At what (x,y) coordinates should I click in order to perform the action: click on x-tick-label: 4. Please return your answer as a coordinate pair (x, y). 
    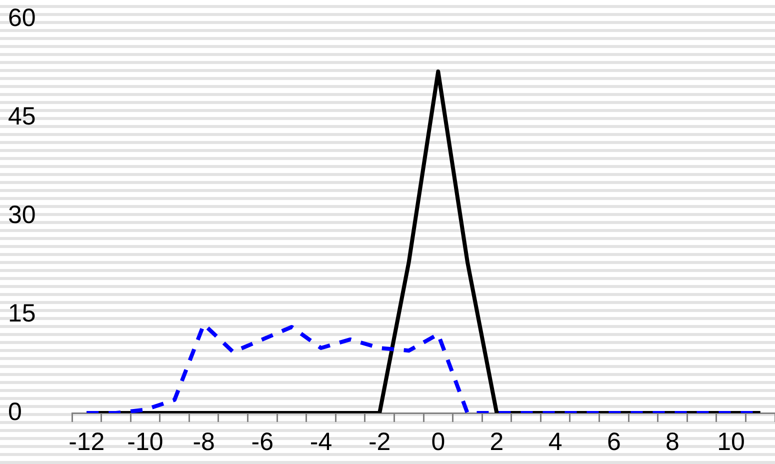
    Looking at the image, I should click on (555, 442).